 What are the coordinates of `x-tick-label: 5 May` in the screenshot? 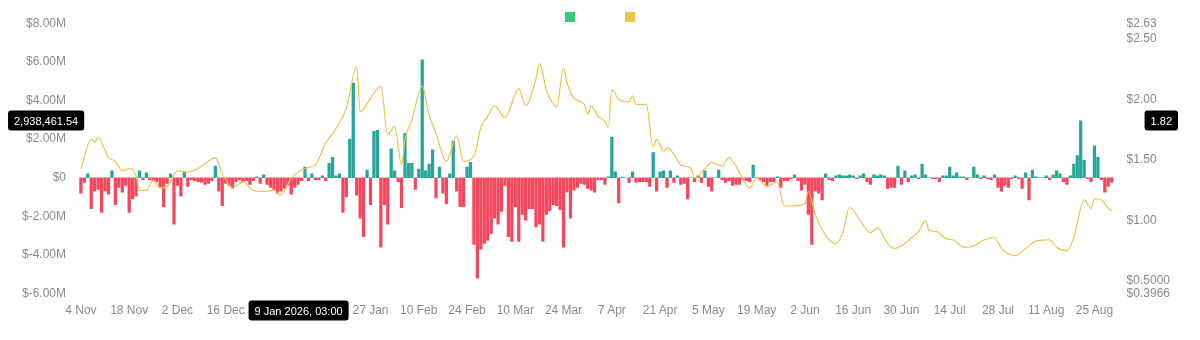 It's located at (708, 310).